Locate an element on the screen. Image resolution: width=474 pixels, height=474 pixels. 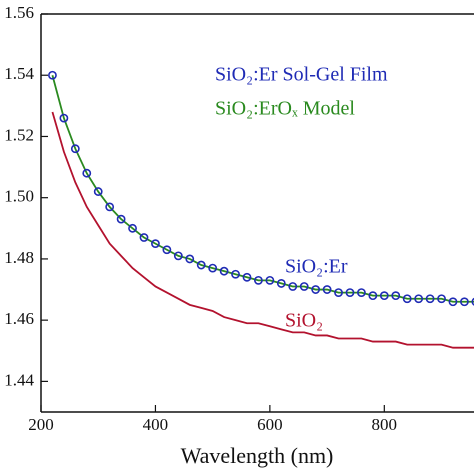
y-tick-label: 1.50 is located at coordinates (19, 196).